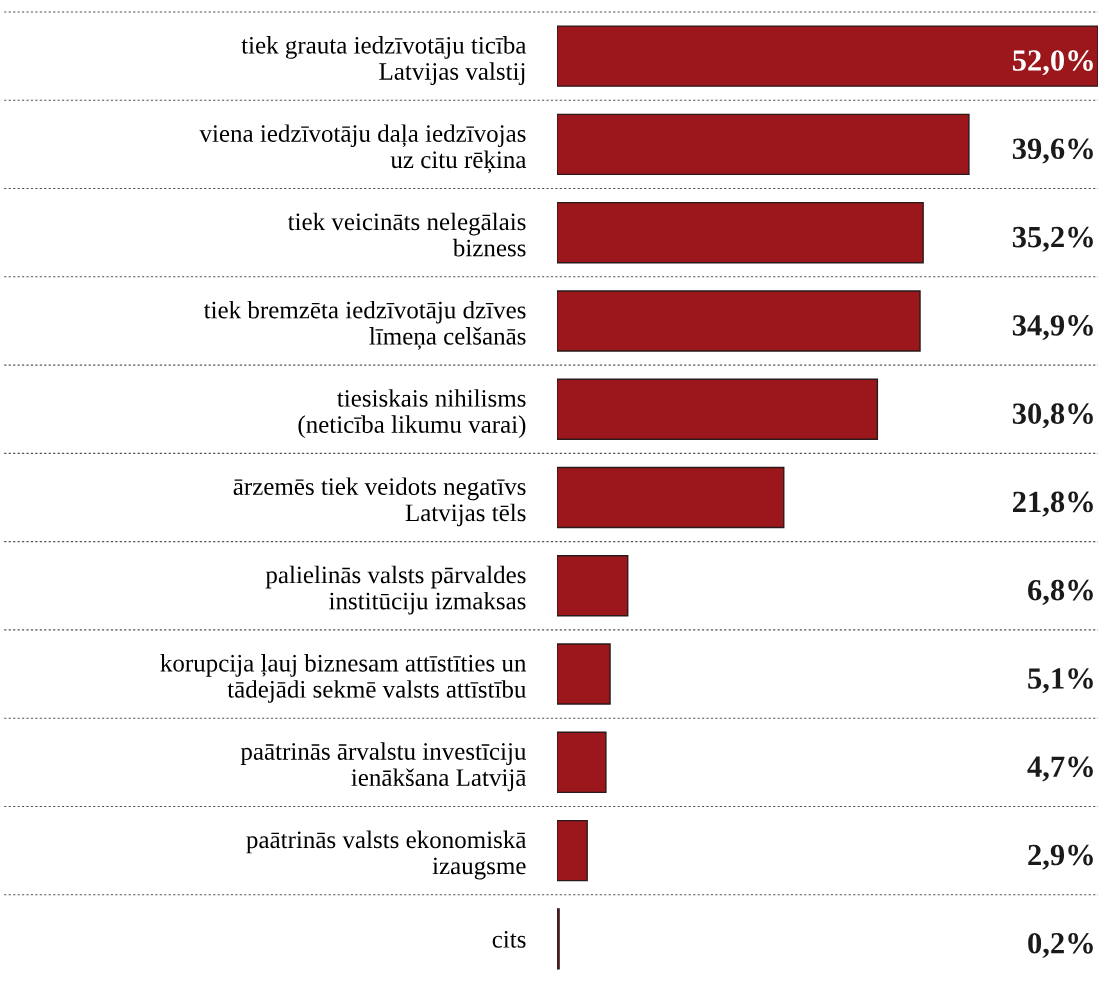 The image size is (1099, 983). What do you see at coordinates (509, 939) in the screenshot?
I see `y-tick-label: cits` at bounding box center [509, 939].